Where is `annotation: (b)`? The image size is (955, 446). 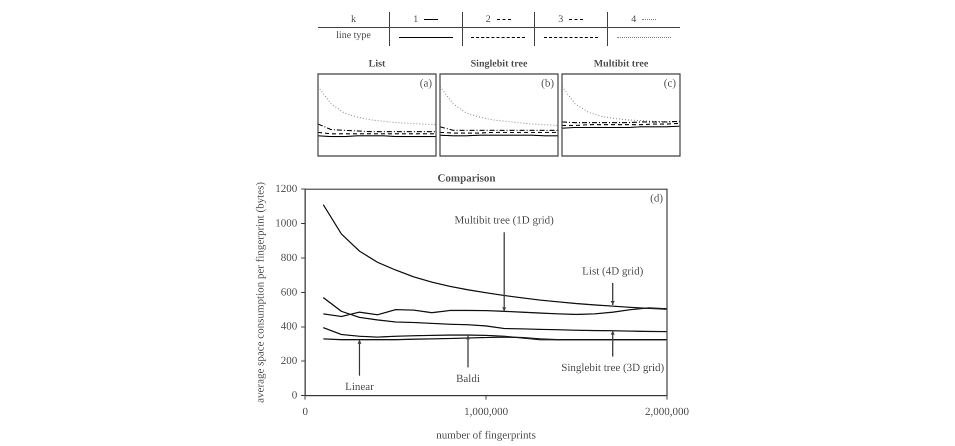 annotation: (b) is located at coordinates (547, 83).